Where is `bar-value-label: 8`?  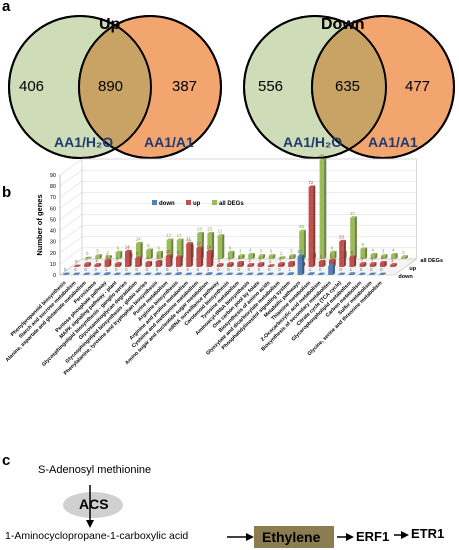
bar-value-label: 8 is located at coordinates (330, 261).